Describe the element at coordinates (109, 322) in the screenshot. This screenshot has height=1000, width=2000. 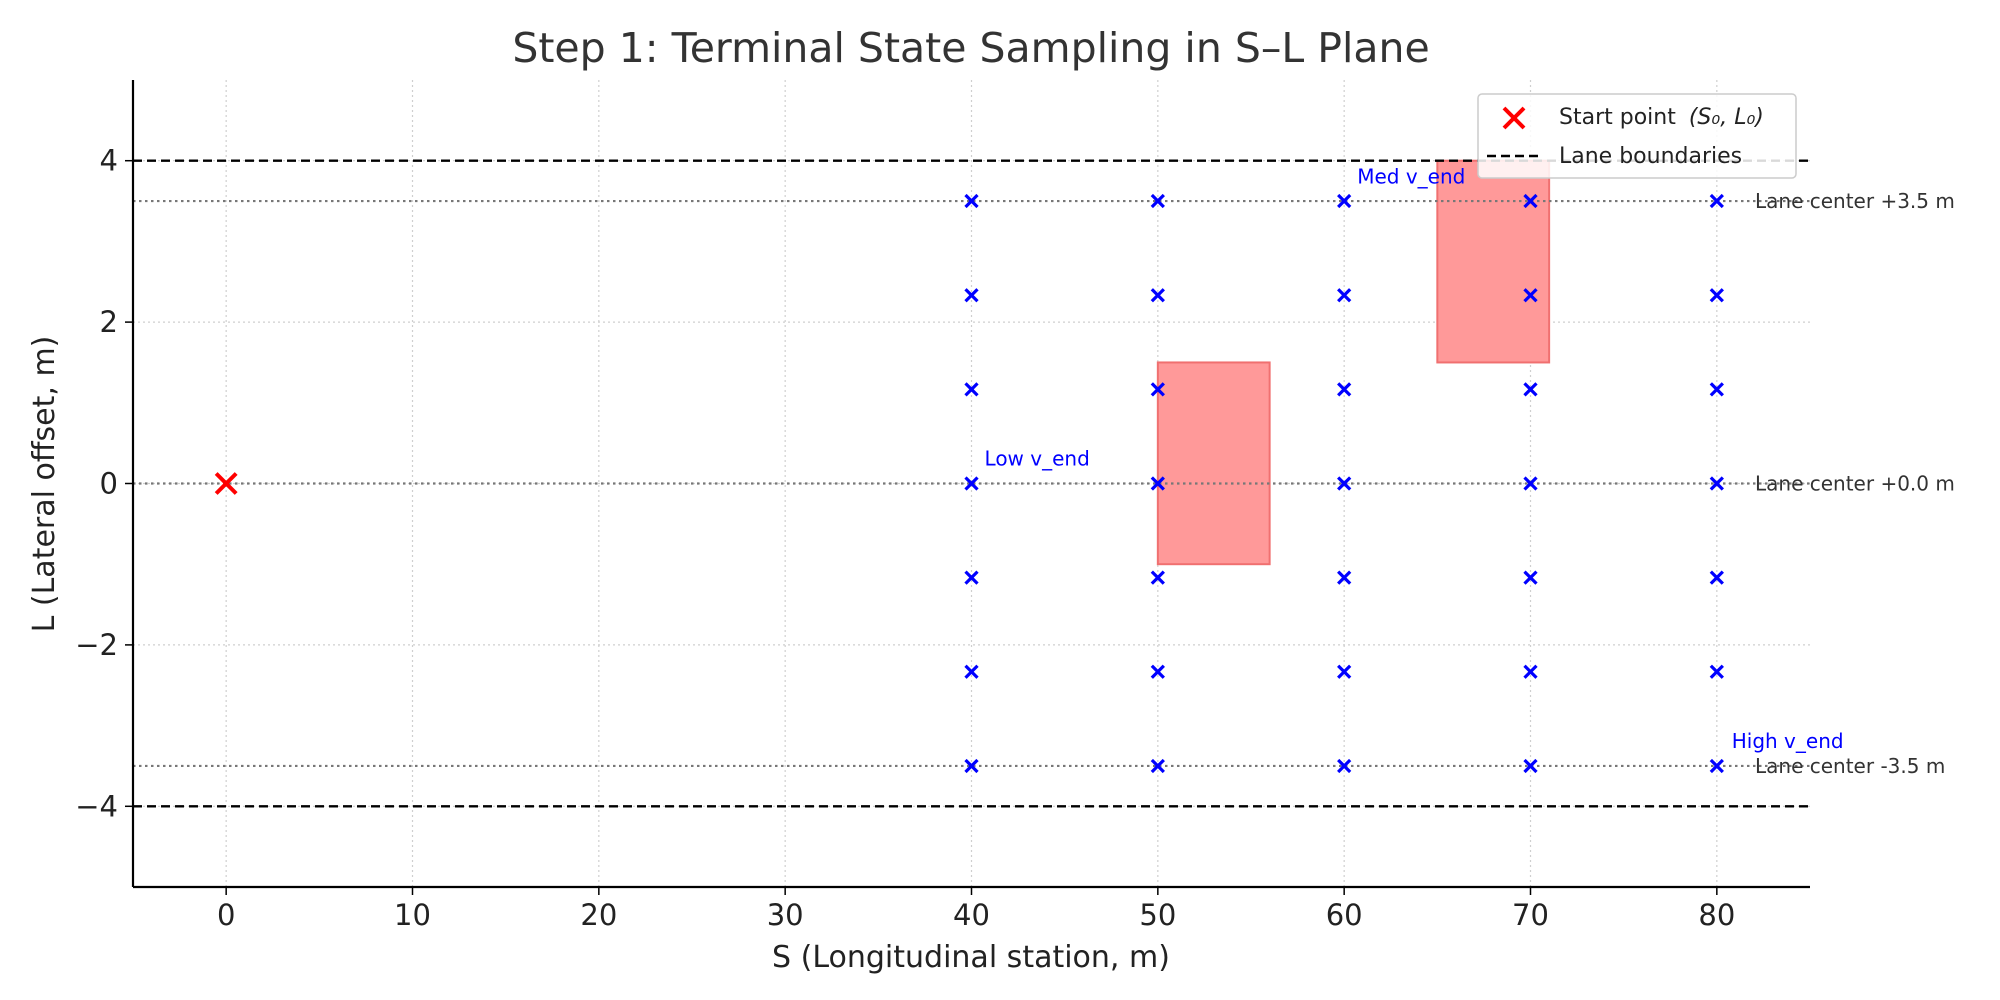
I see `y-tick-label: 2` at that location.